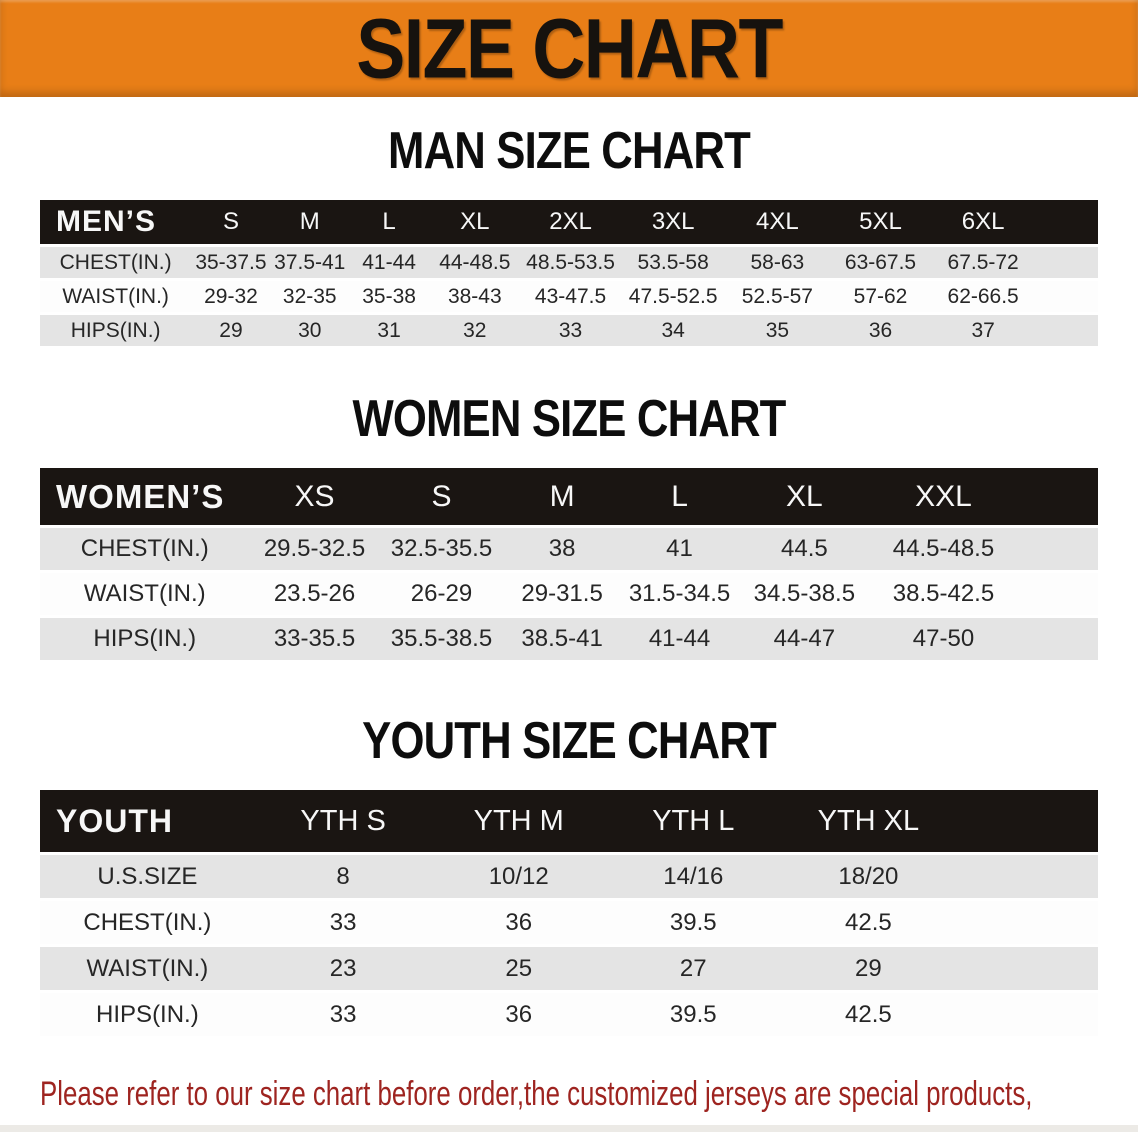 This screenshot has height=1132, width=1138. I want to click on table-cell: 8, so click(343, 876).